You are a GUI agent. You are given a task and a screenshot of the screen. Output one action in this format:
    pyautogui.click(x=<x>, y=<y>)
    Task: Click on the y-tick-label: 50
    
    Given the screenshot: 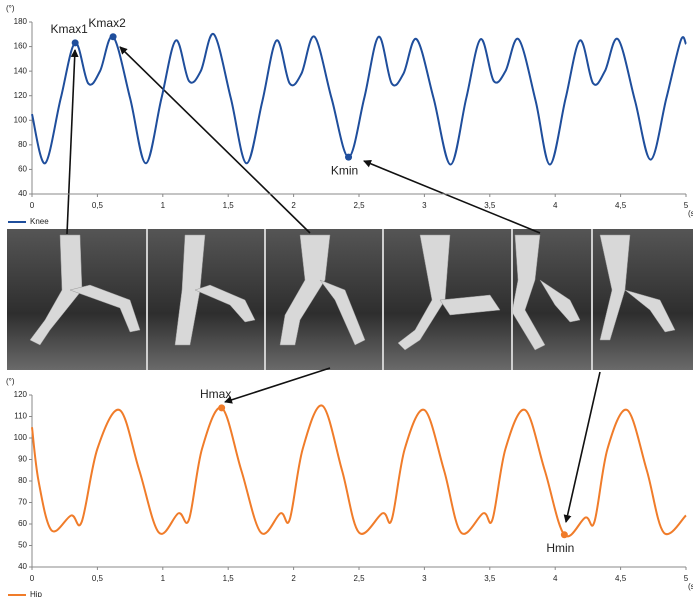 What is the action you would take?
    pyautogui.click(x=22, y=545)
    